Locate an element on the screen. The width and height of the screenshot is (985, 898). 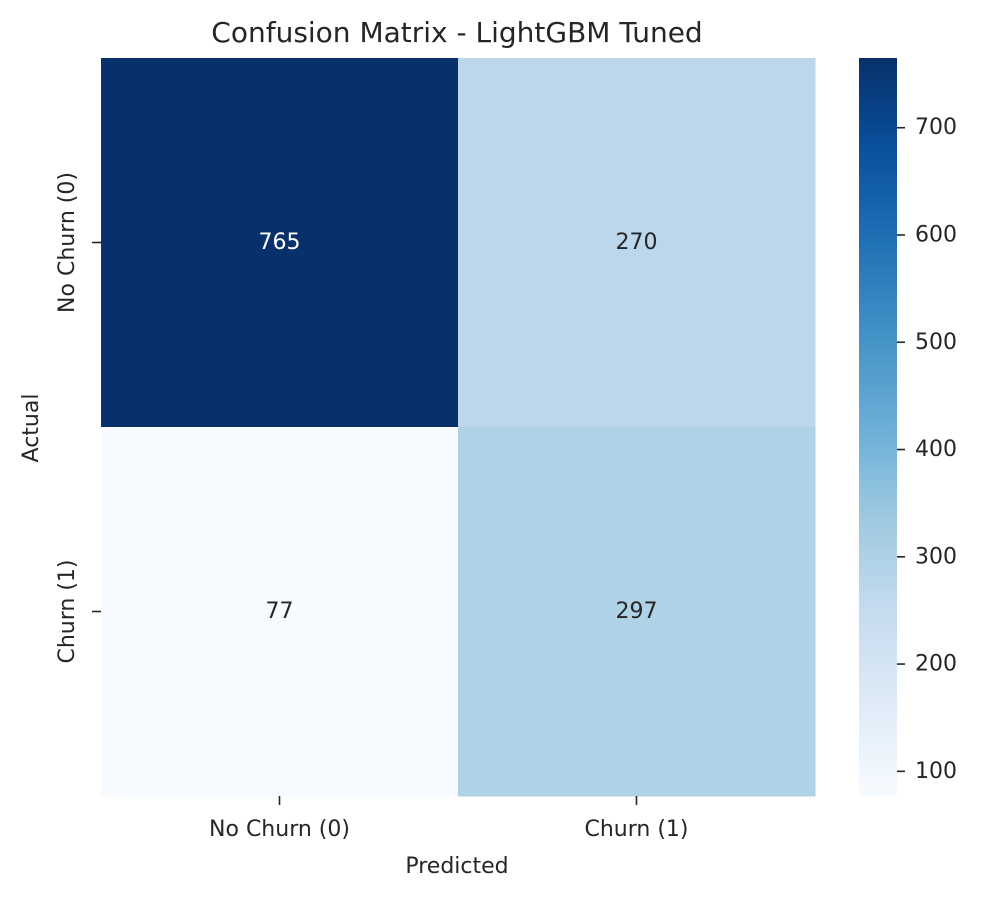
x-tick-label: No Churn (0) is located at coordinates (279, 829).